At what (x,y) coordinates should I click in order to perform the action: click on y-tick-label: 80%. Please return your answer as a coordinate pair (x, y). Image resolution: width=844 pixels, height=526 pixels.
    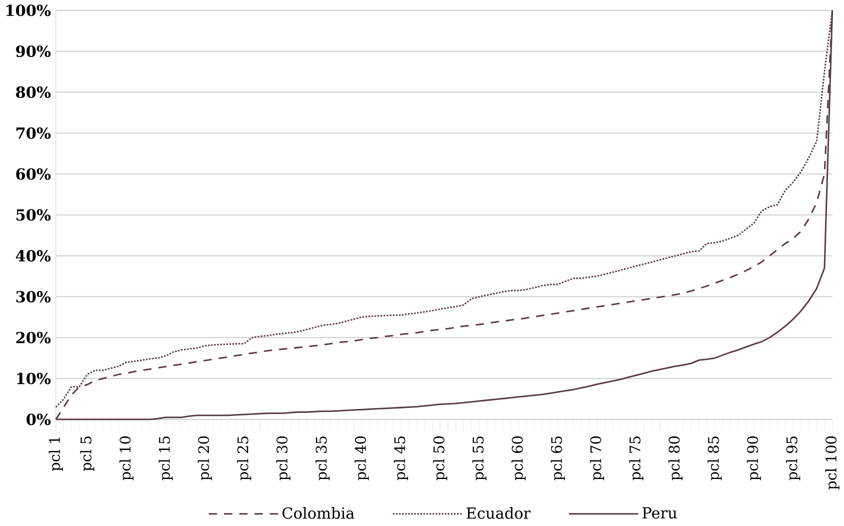
    Looking at the image, I should click on (33, 92).